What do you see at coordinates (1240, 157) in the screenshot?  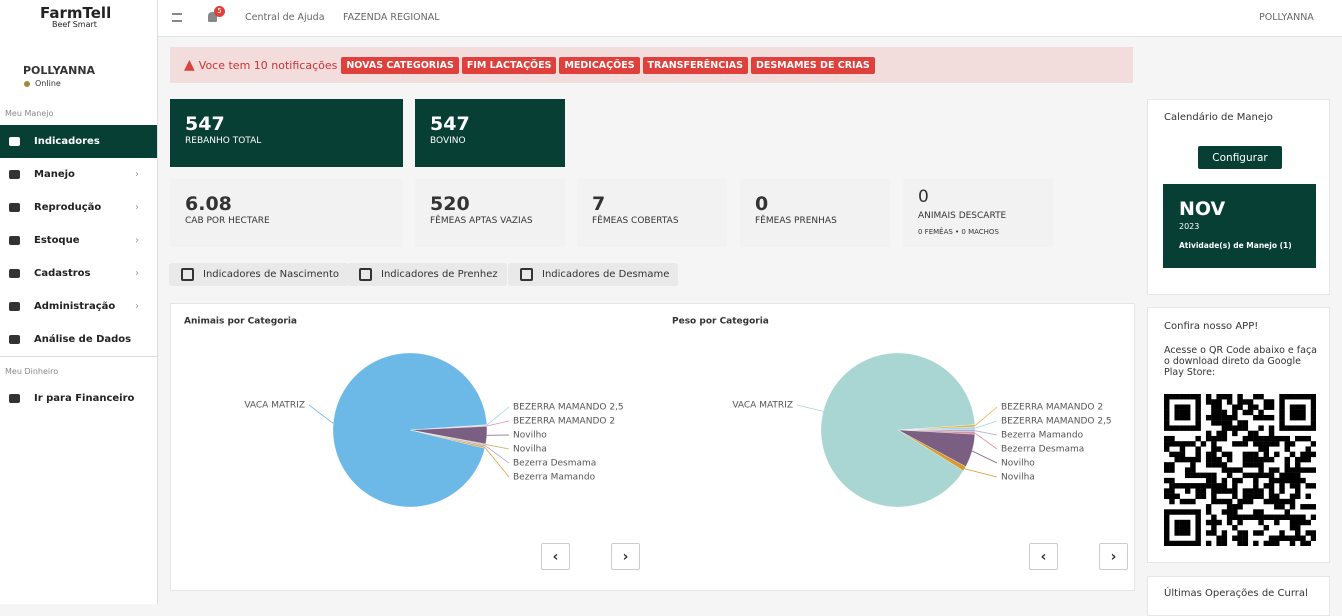 I see `configure: Configurar` at bounding box center [1240, 157].